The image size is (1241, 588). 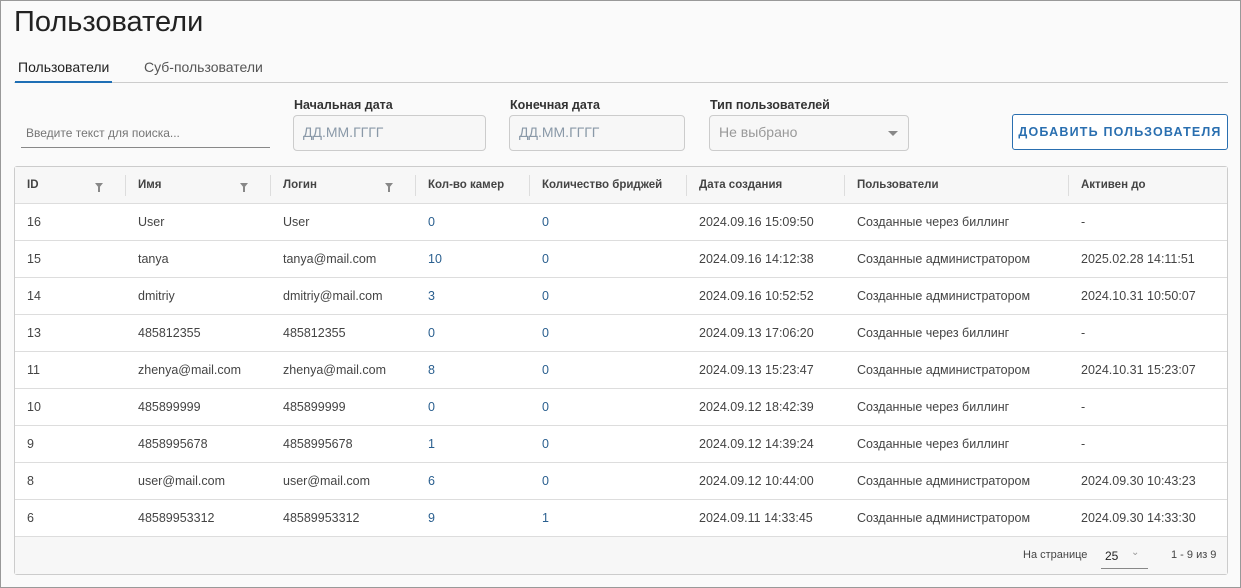 What do you see at coordinates (770, 105) in the screenshot?
I see `user-type-label: Тип пользователей` at bounding box center [770, 105].